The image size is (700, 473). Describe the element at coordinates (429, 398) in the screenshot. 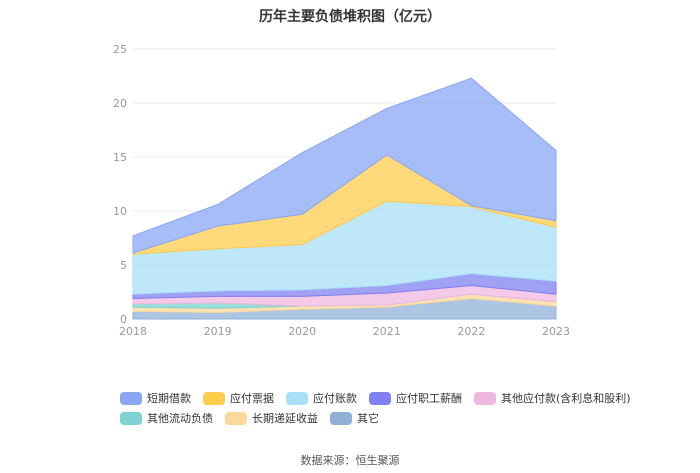

I see `legend-label: 应付职工薪酬` at that location.